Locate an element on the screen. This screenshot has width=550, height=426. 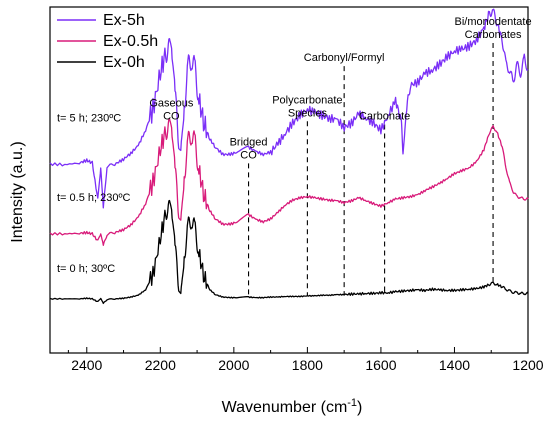
x-tick-label-2400: 2400 is located at coordinates (86, 365).